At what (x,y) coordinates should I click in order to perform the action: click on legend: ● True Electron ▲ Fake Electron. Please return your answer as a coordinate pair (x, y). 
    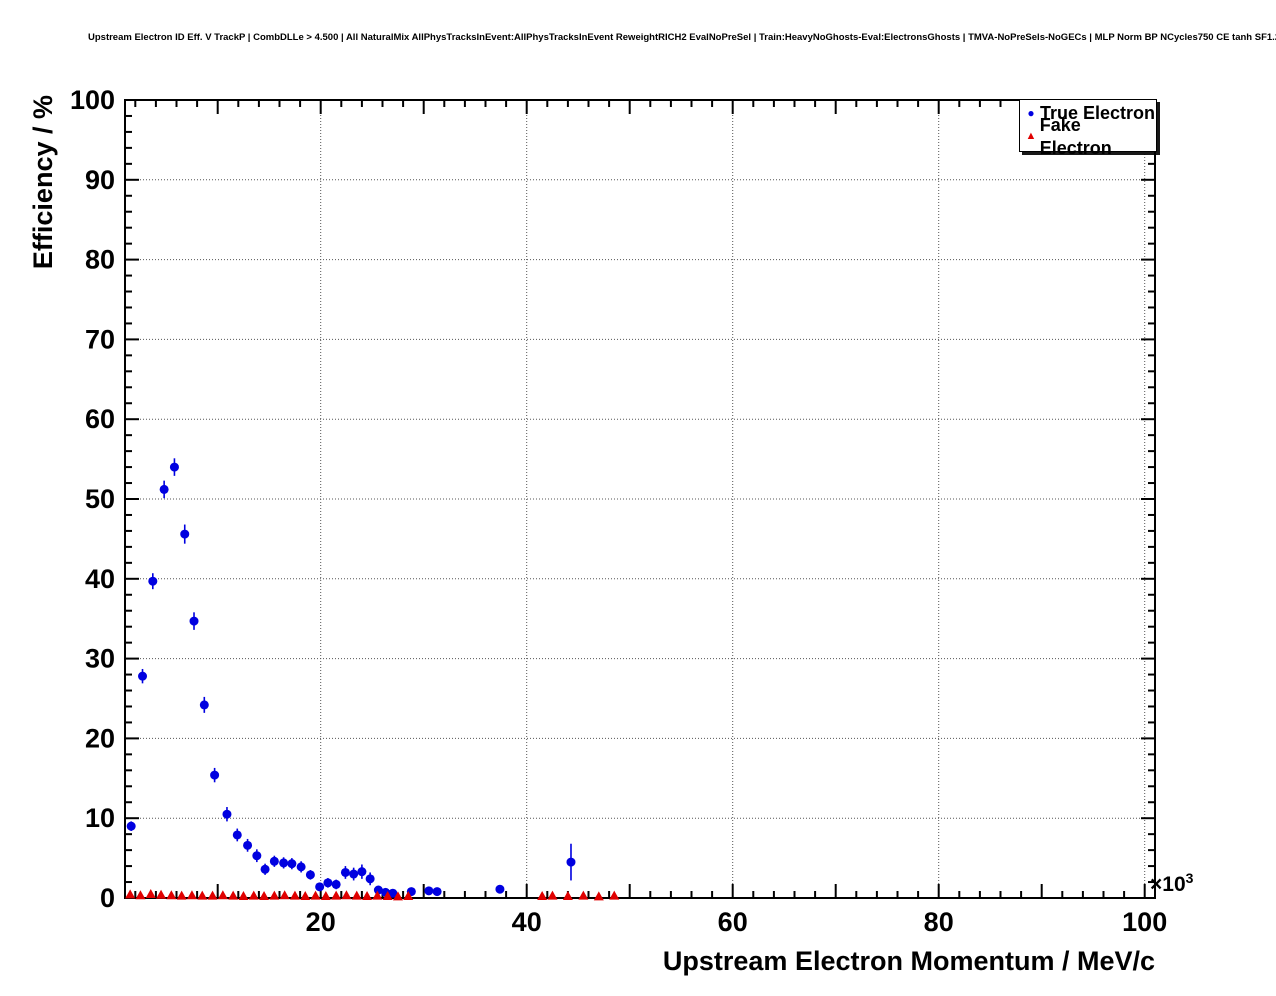
    Looking at the image, I should click on (1088, 128).